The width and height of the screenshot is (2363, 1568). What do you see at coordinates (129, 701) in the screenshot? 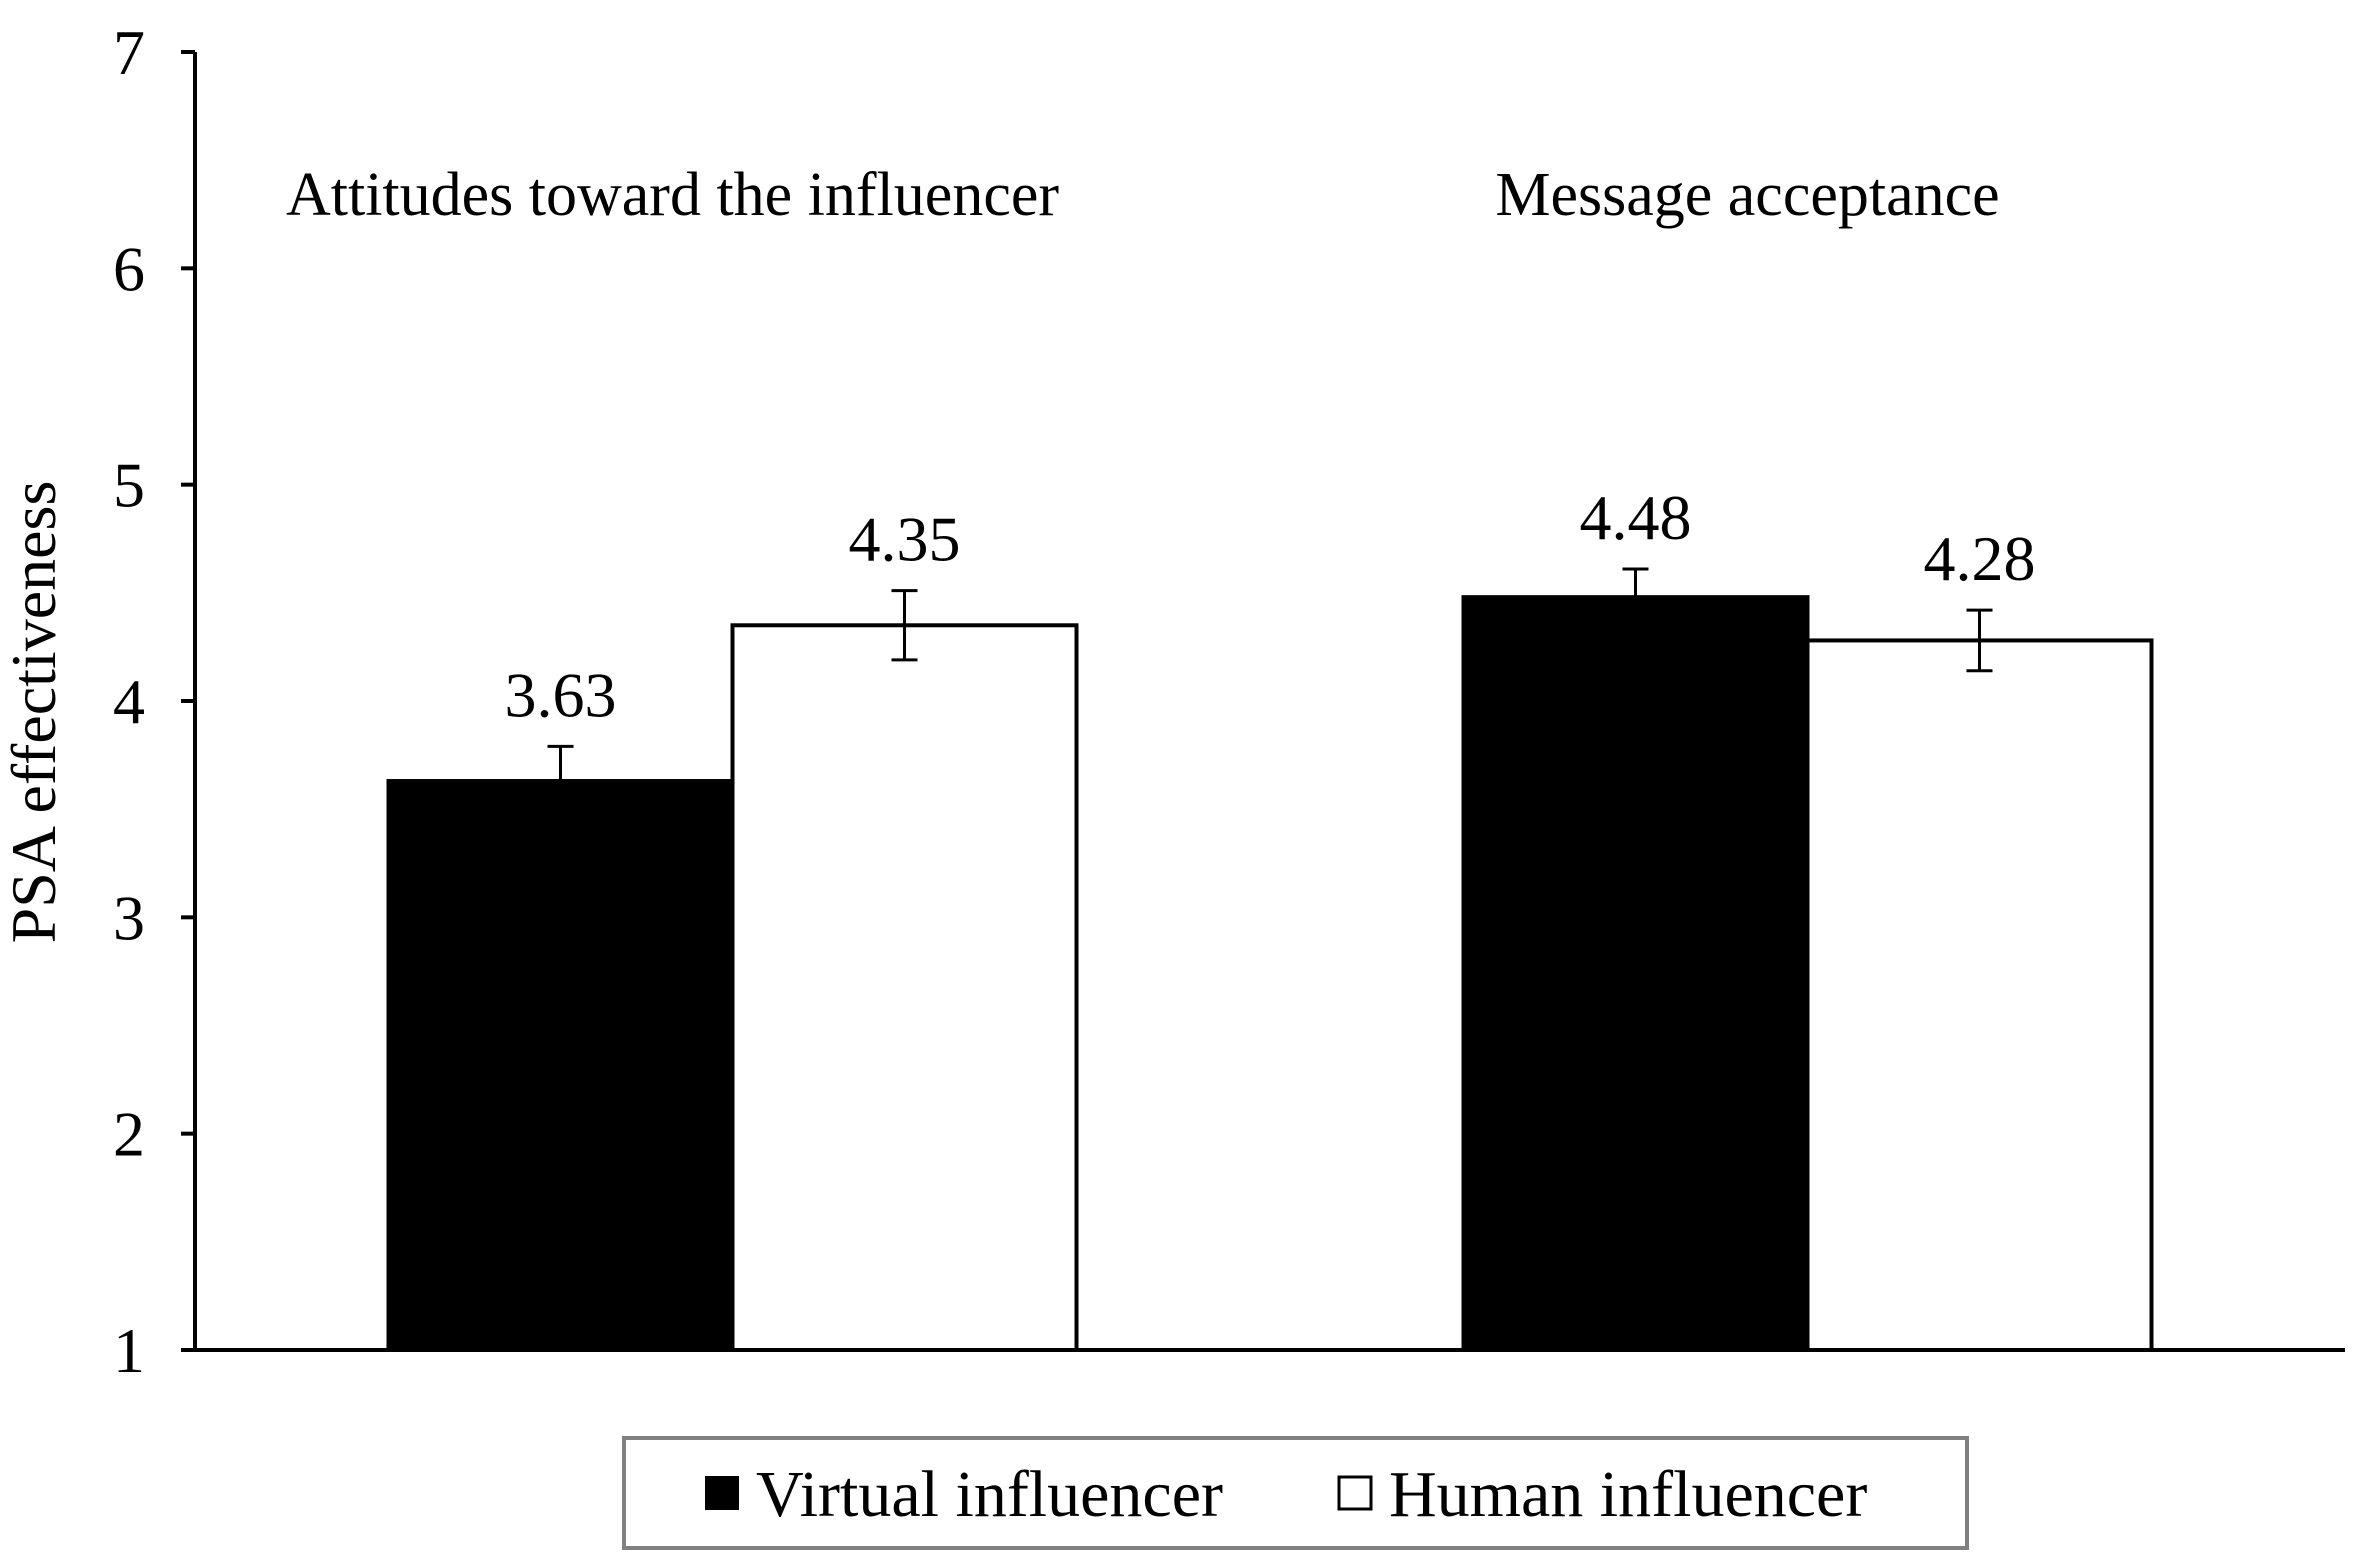
I see `y-tick-label: 4` at bounding box center [129, 701].